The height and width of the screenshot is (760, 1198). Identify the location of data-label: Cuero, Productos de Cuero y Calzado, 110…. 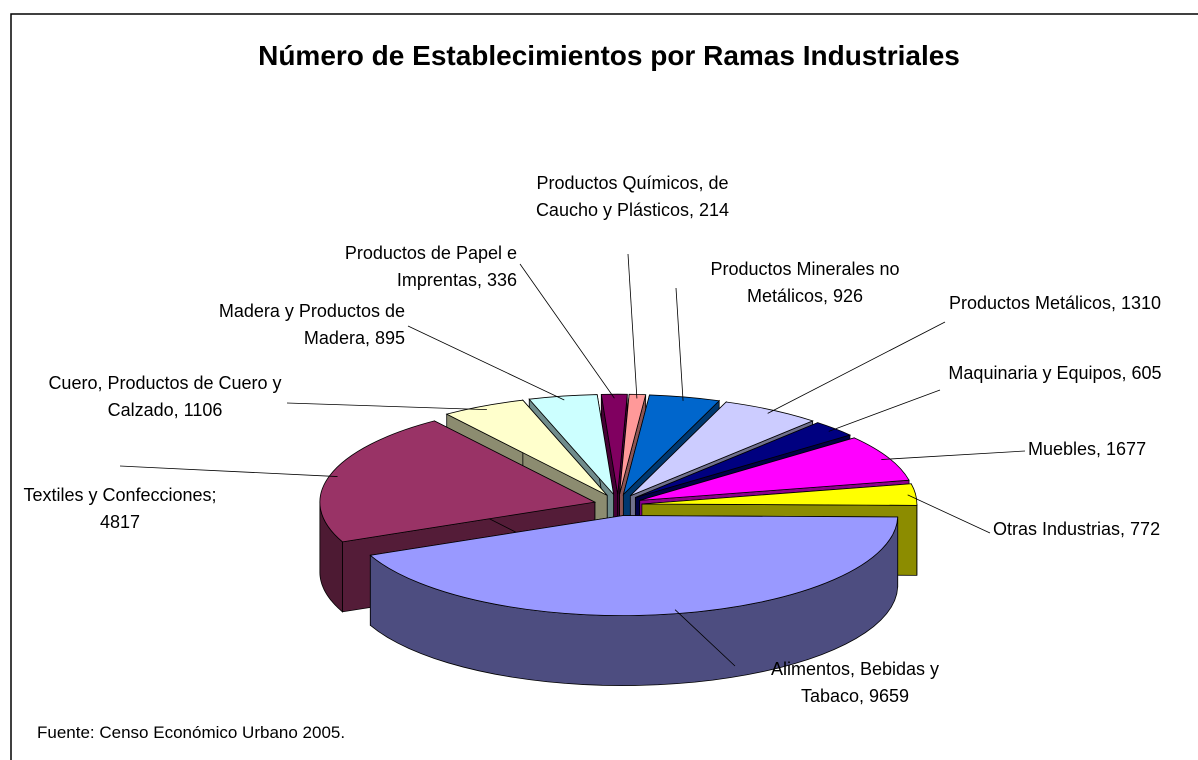
(165, 396).